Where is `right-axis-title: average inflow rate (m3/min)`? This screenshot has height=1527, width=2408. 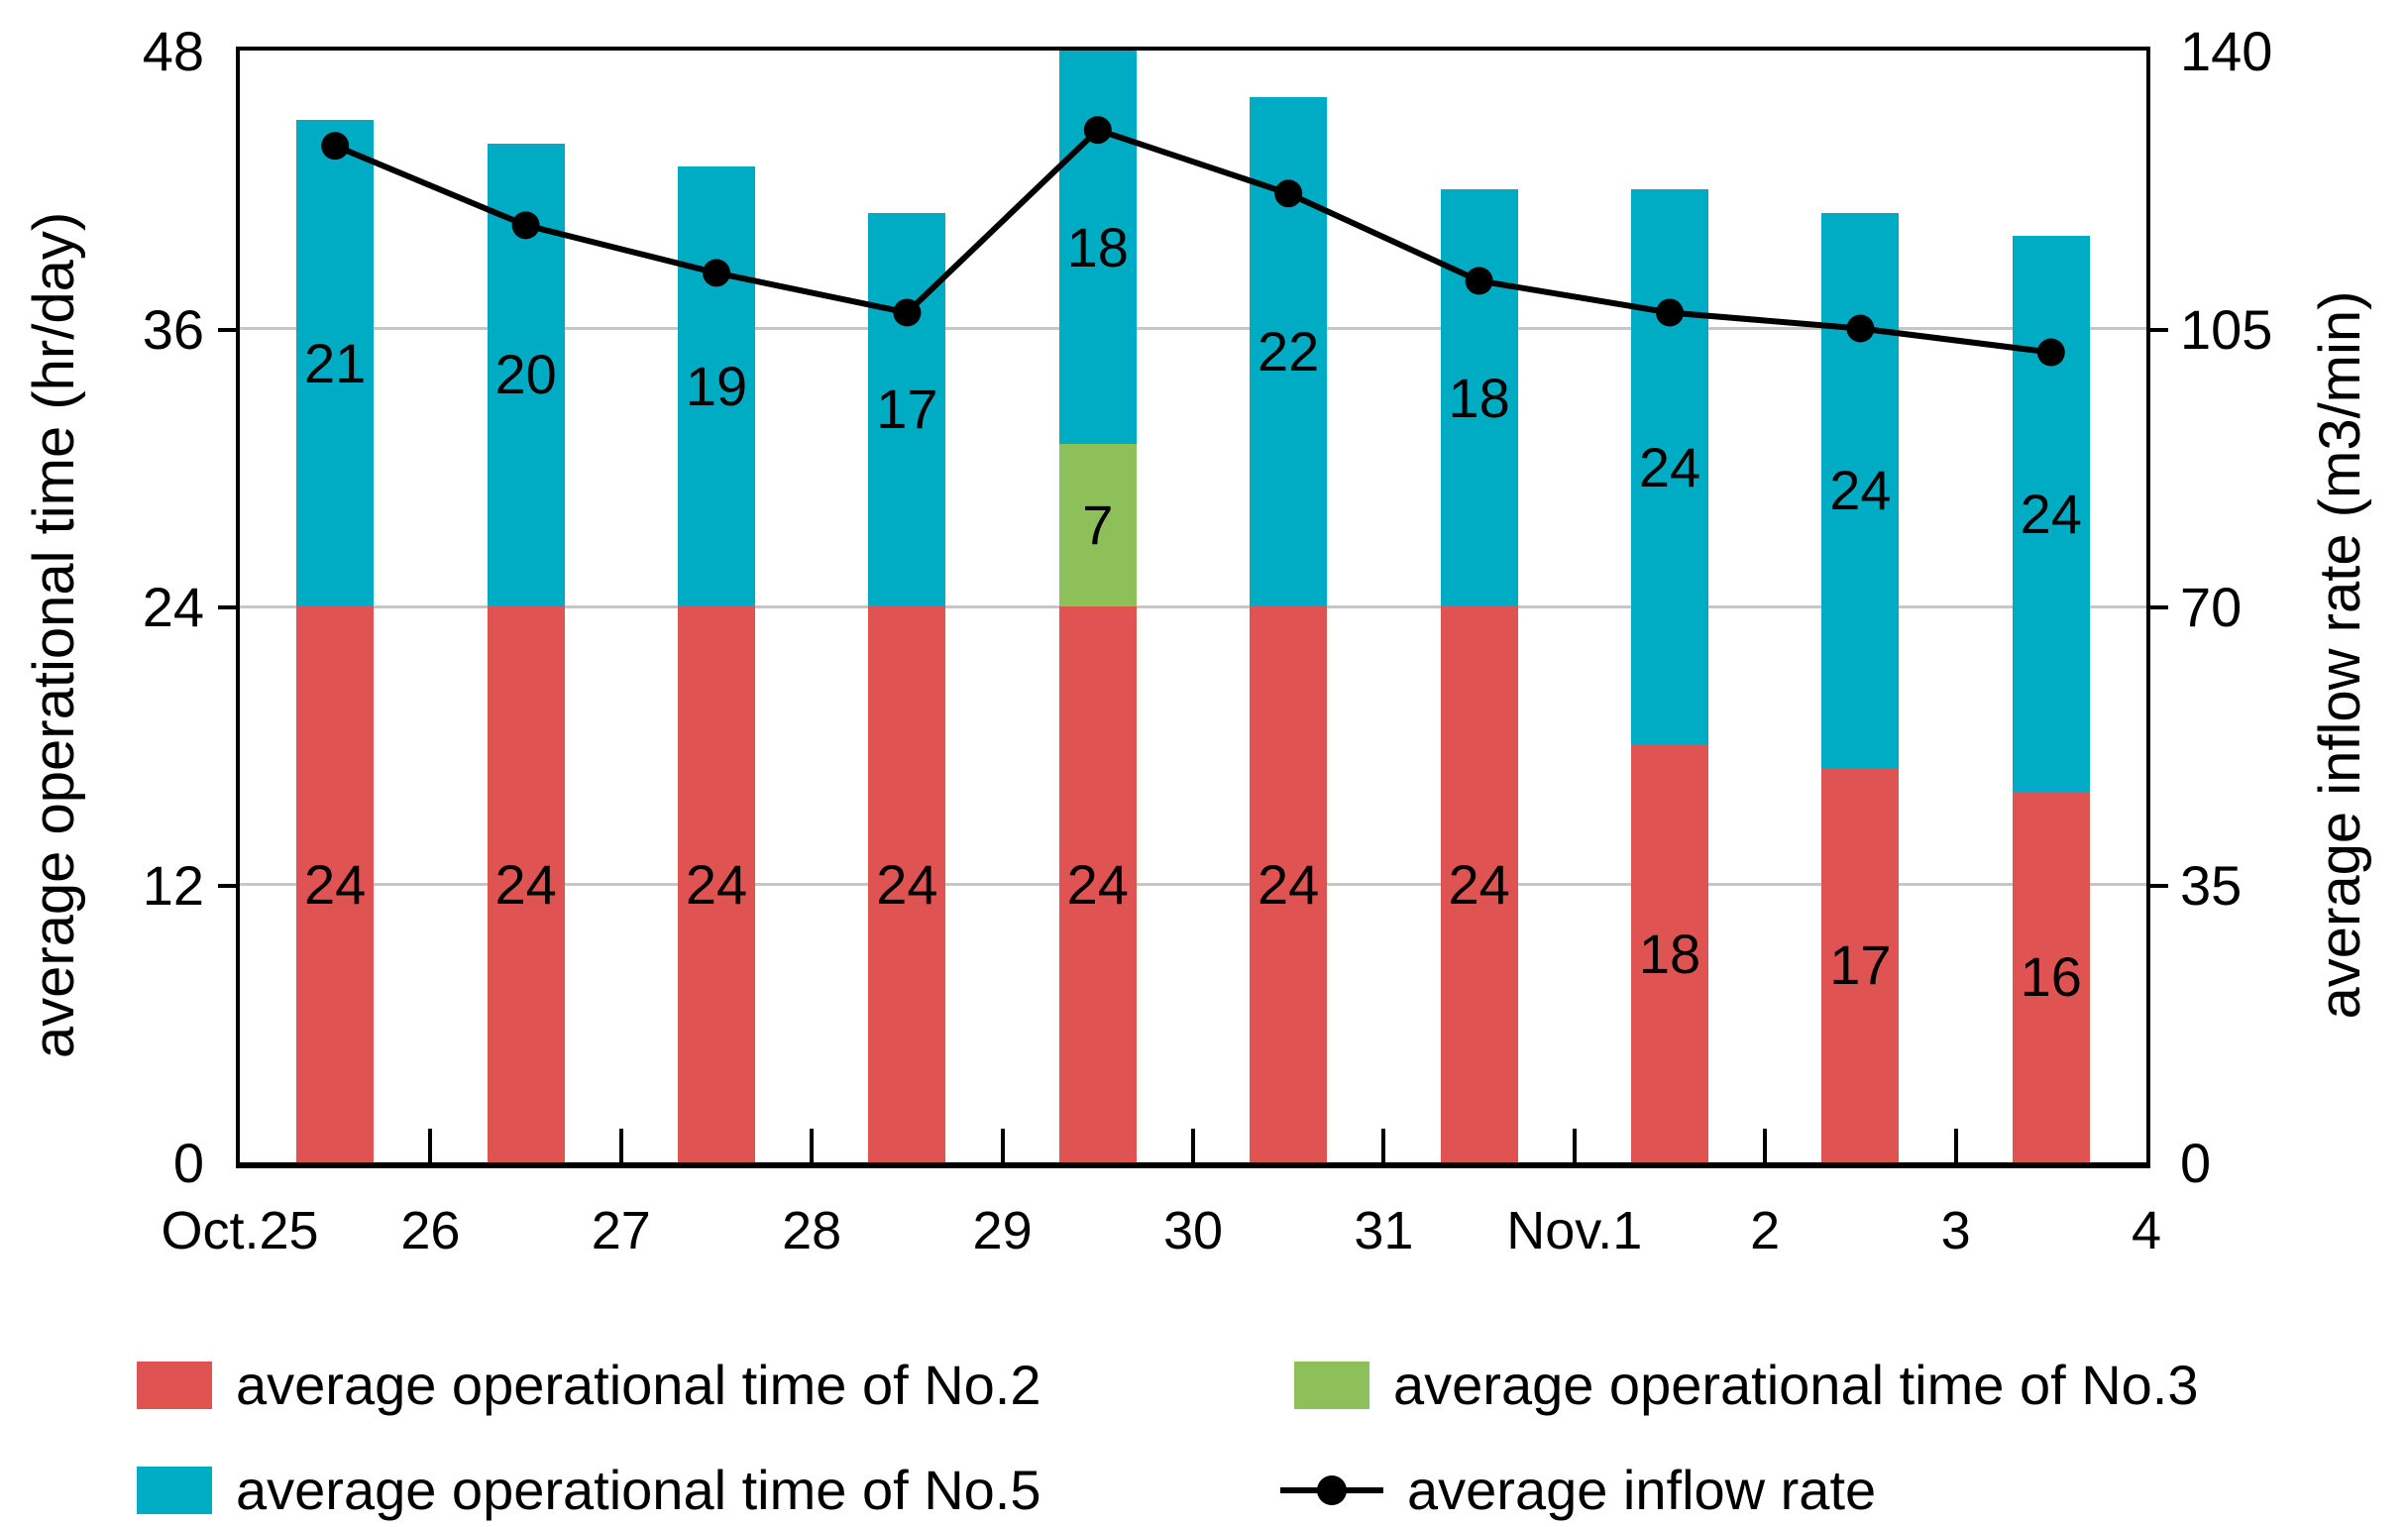 right-axis-title: average inflow rate (m3/min) is located at coordinates (2340, 655).